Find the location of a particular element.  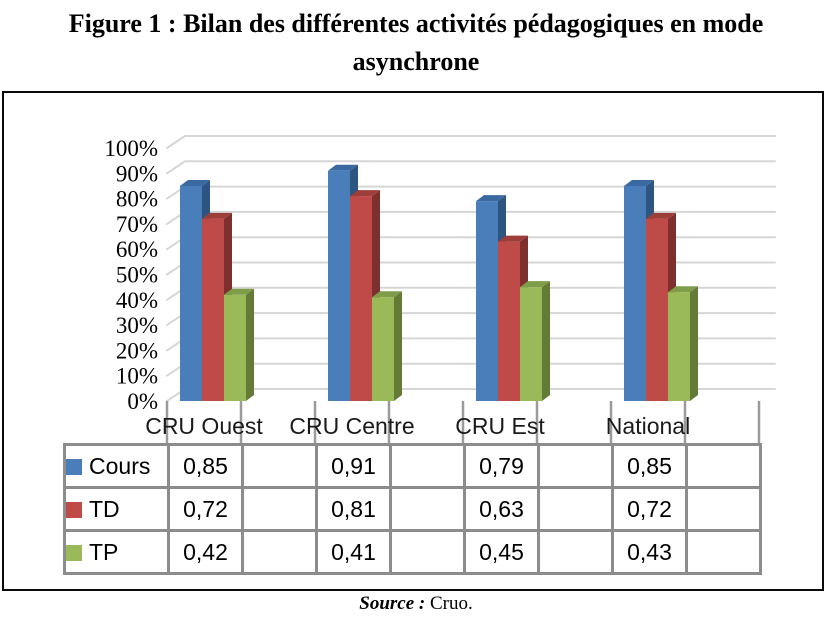

table-cell-value: 0,41 is located at coordinates (353, 552).